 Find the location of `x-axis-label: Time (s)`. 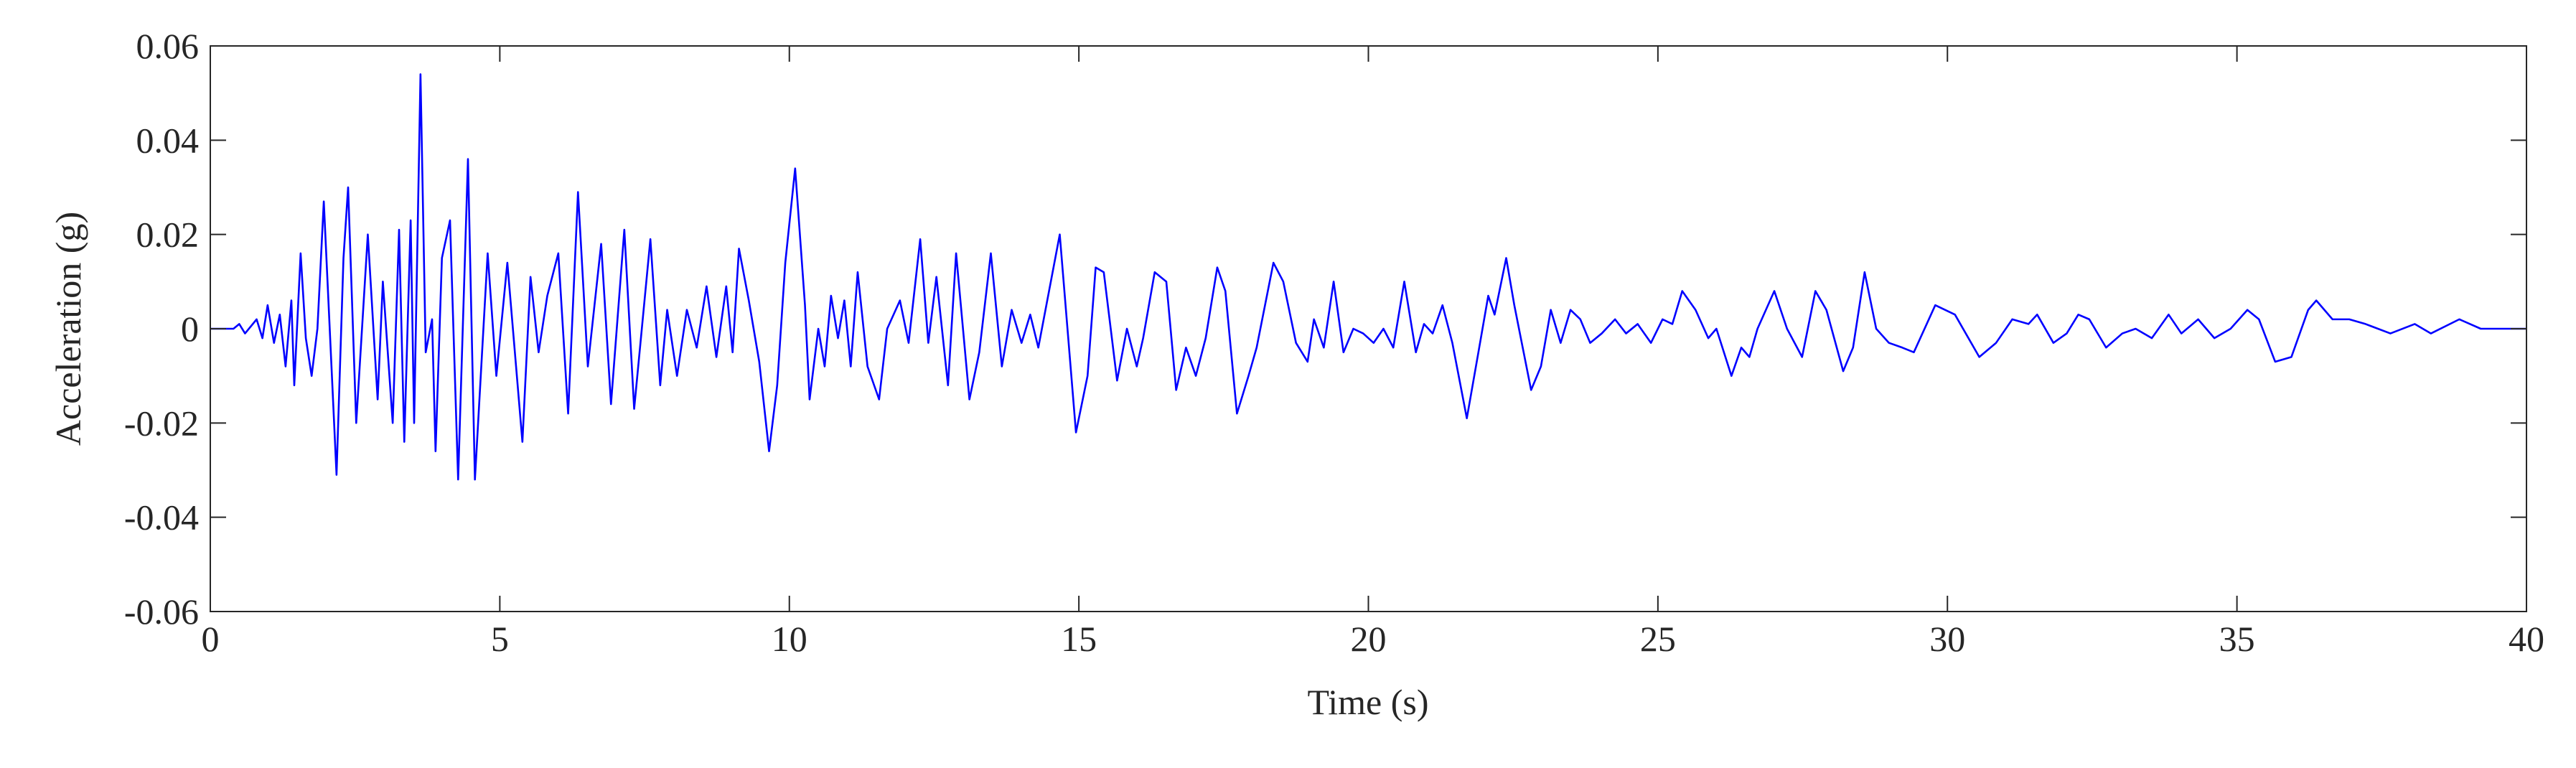

x-axis-label: Time (s) is located at coordinates (1368, 702).